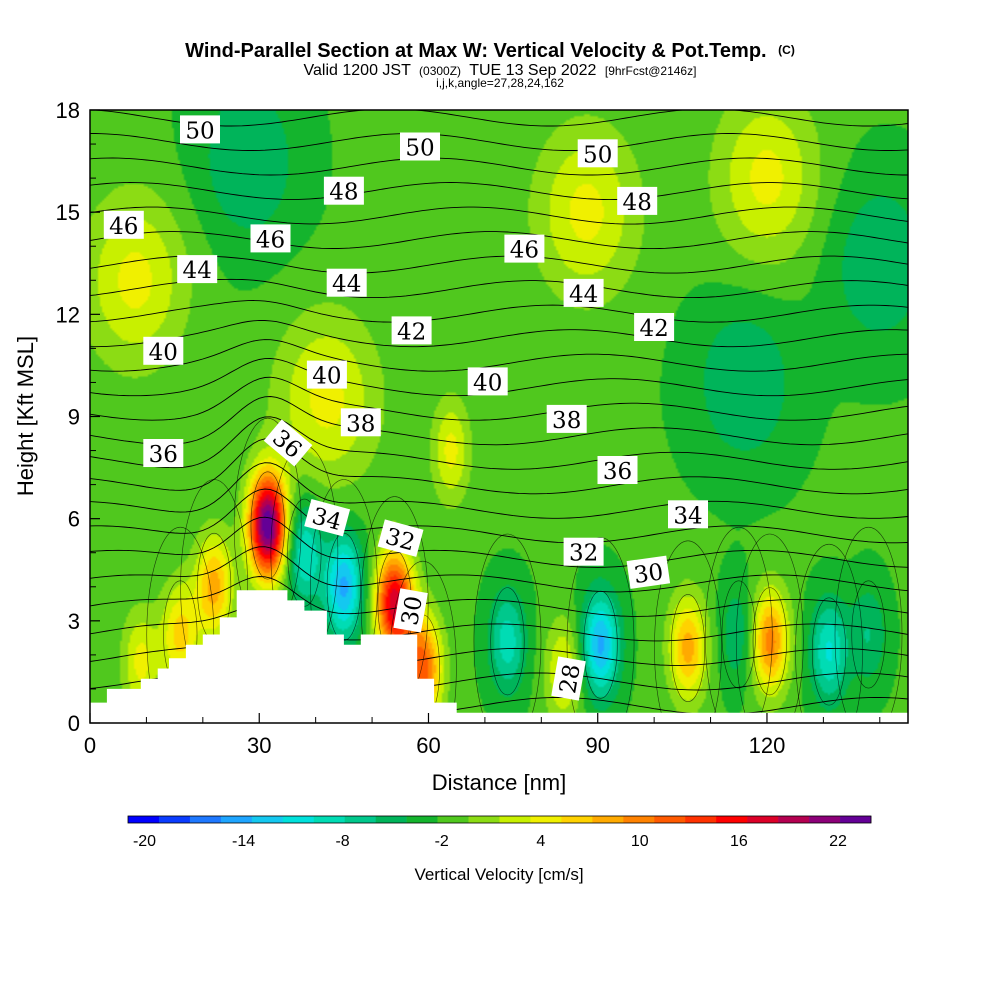 Image resolution: width=1000 pixels, height=1000 pixels. Describe the element at coordinates (243, 841) in the screenshot. I see `colorbar-tick-label: -14` at that location.